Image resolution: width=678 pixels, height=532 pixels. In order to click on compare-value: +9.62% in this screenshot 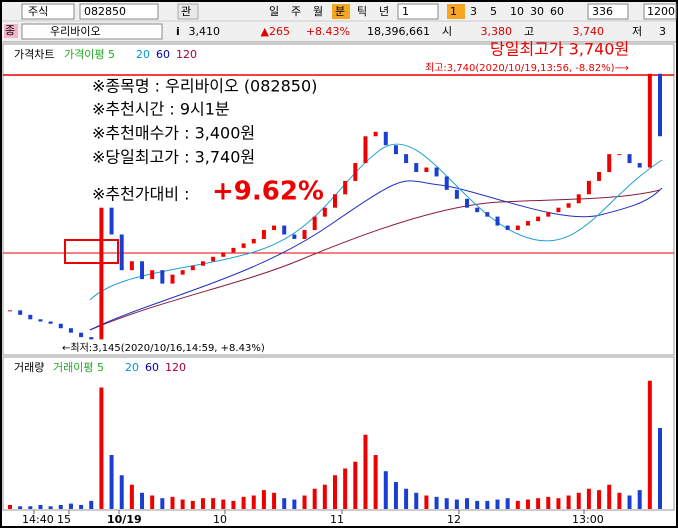, I will do `click(268, 192)`.